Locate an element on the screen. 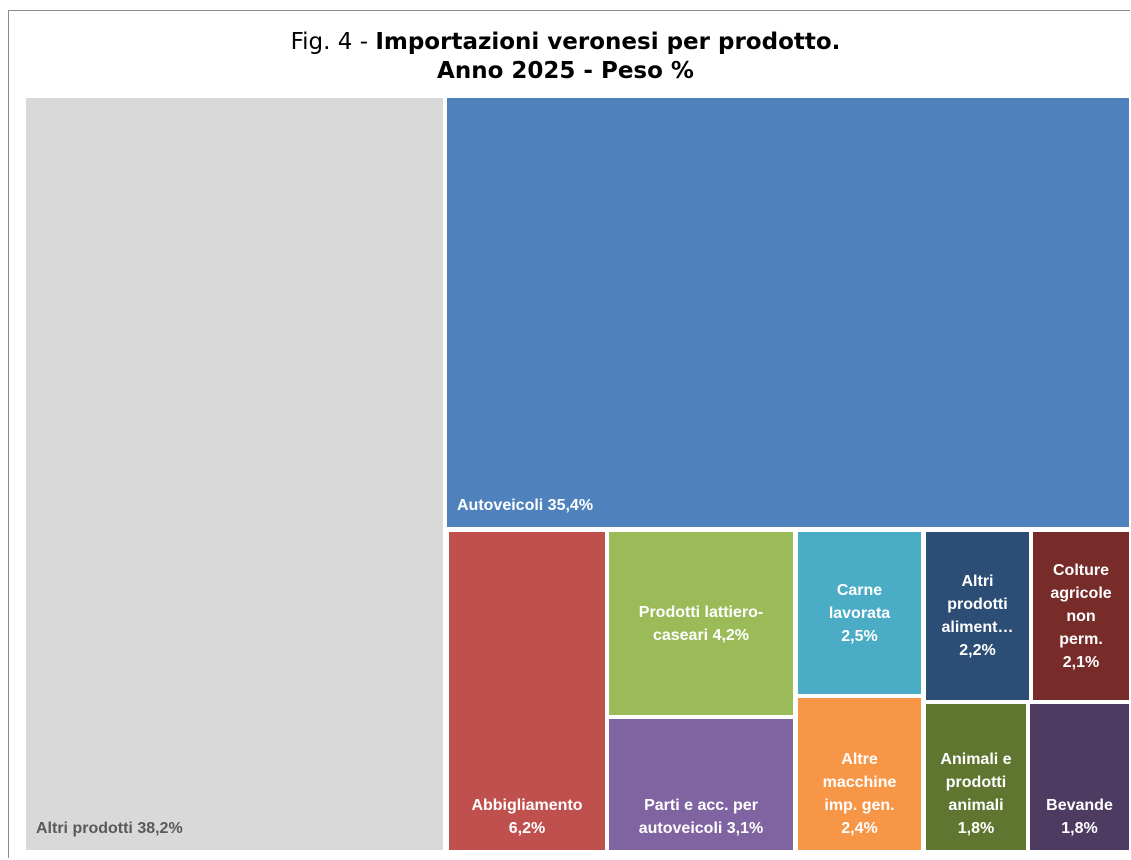 The image size is (1131, 860). tile-label: 2,2% is located at coordinates (977, 650).